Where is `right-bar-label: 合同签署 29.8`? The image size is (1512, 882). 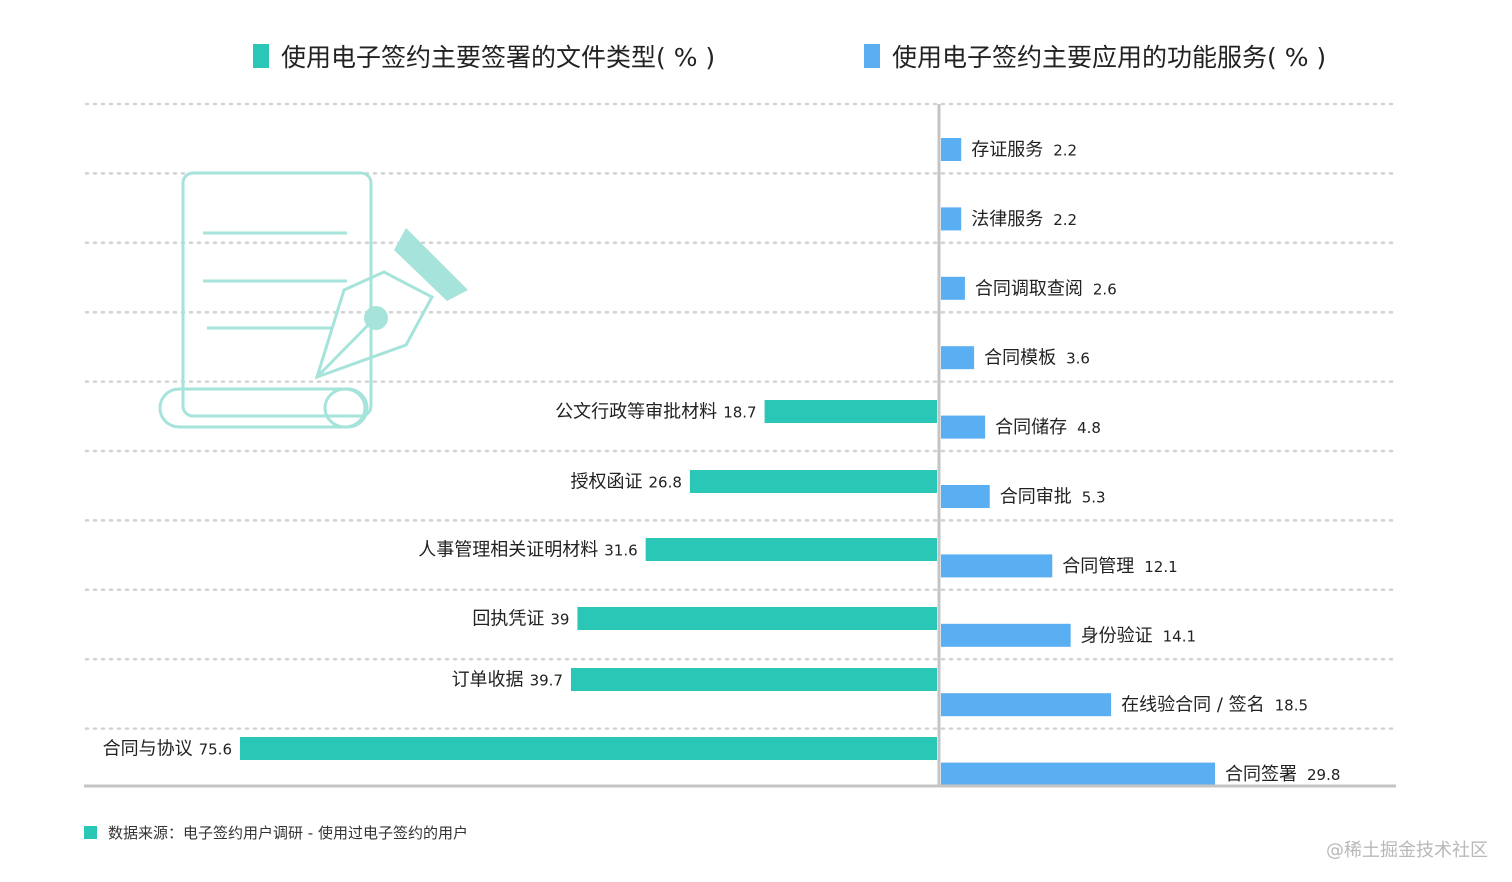 right-bar-label: 合同签署 29.8 is located at coordinates (1282, 774).